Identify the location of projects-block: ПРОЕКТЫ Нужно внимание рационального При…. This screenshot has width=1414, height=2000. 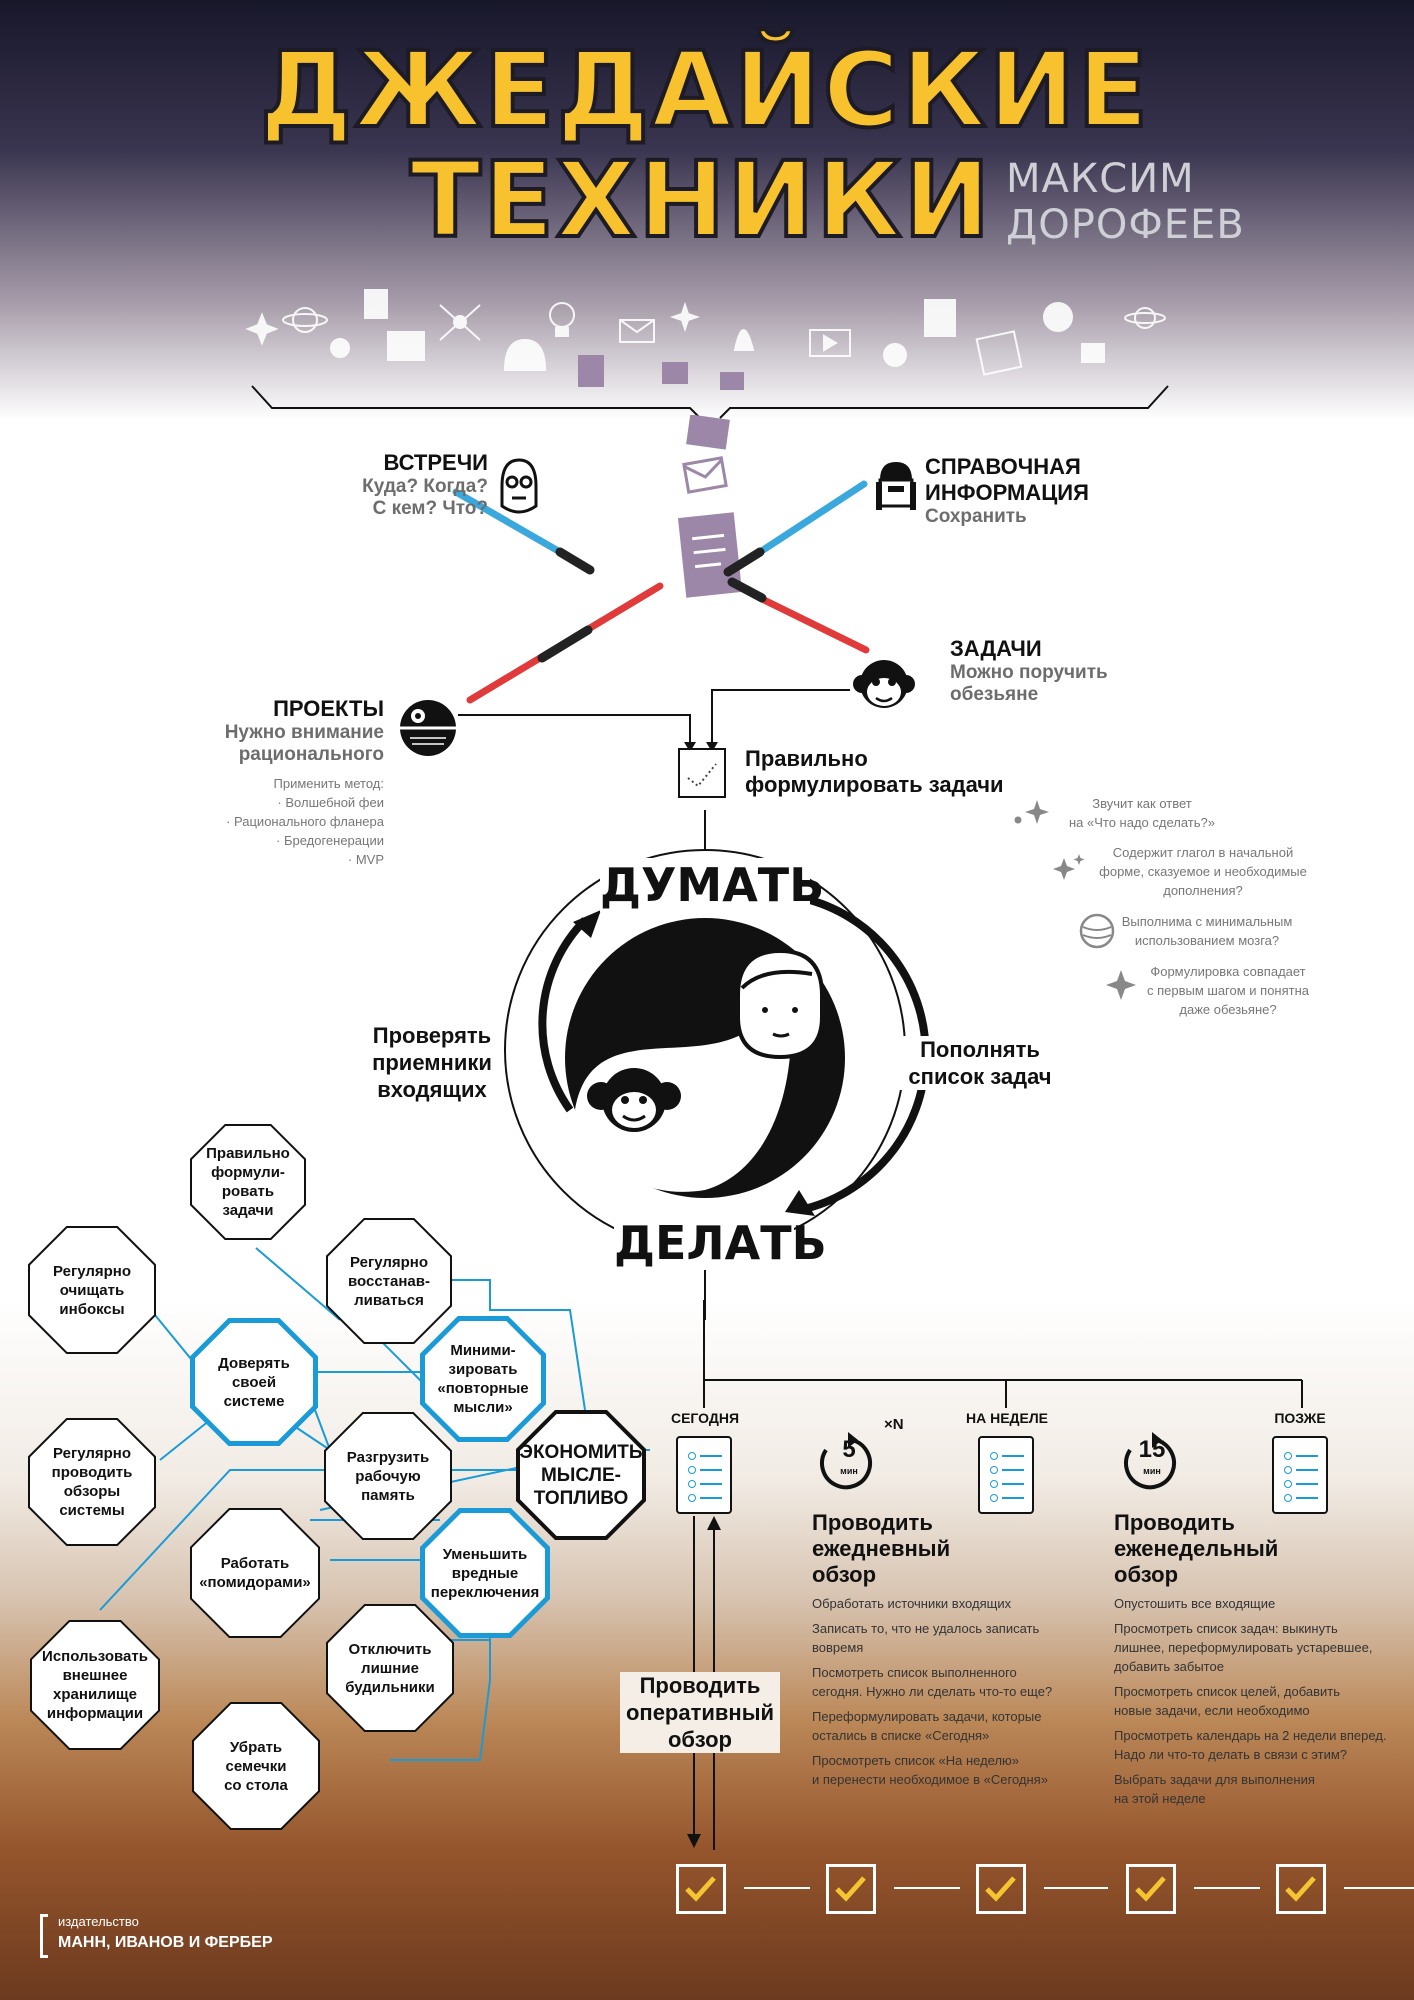
(287, 782).